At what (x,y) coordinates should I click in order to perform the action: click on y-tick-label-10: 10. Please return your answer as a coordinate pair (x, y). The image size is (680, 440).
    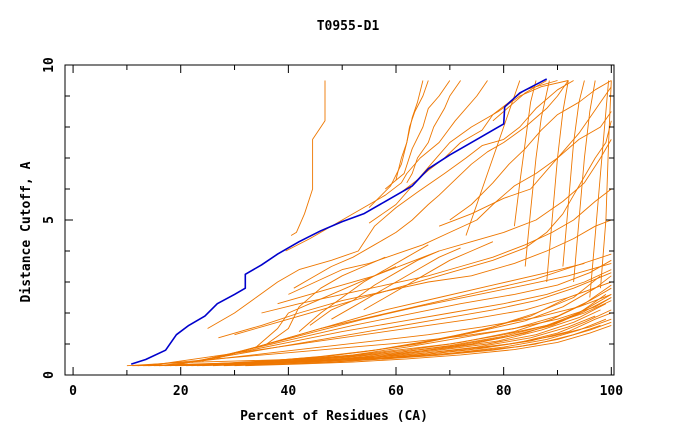
    Looking at the image, I should click on (49, 65).